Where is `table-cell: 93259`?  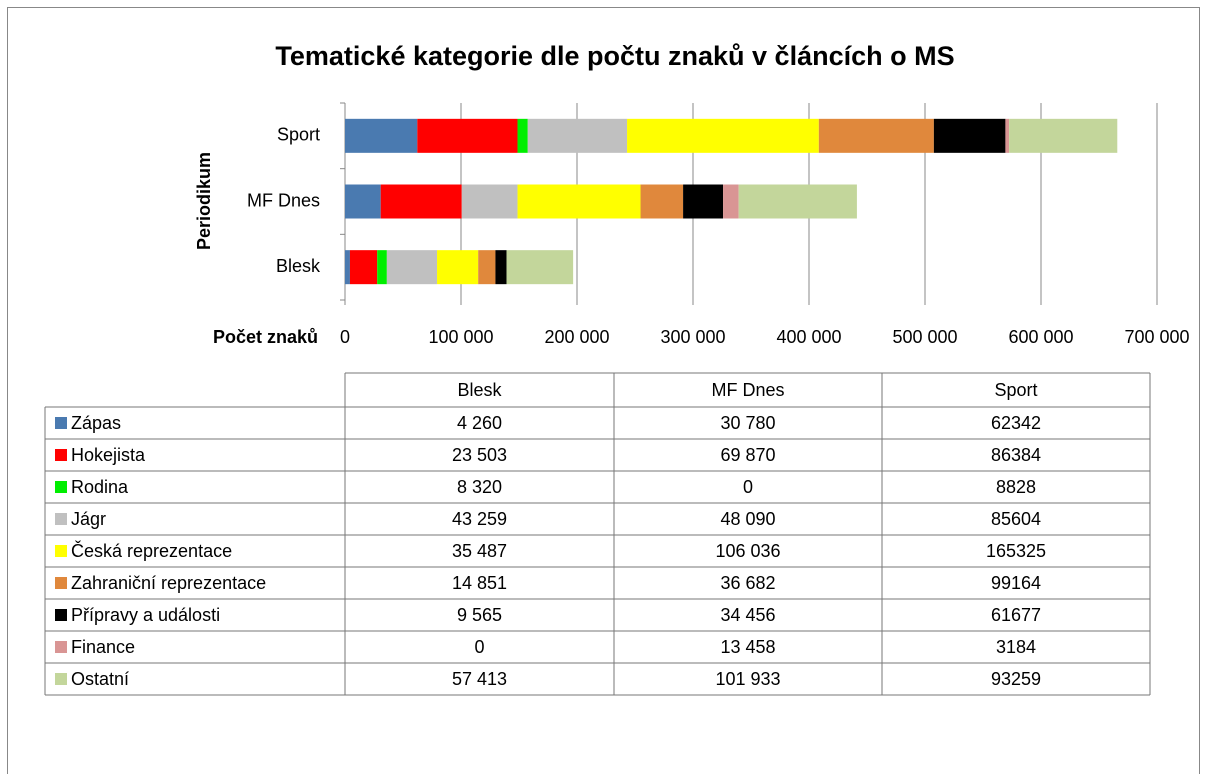
table-cell: 93259 is located at coordinates (1016, 679).